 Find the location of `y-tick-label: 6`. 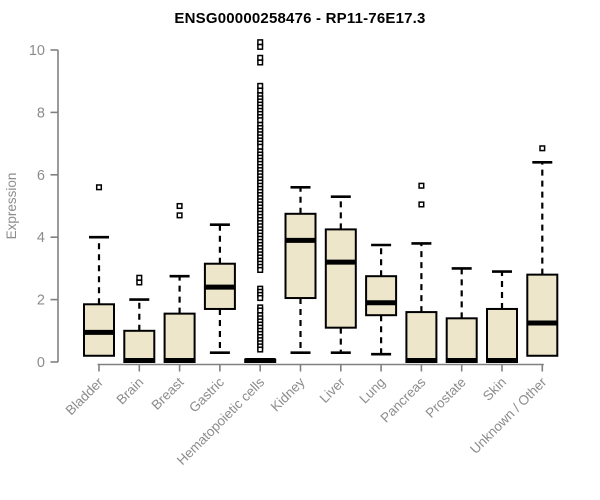

y-tick-label: 6 is located at coordinates (41, 176).